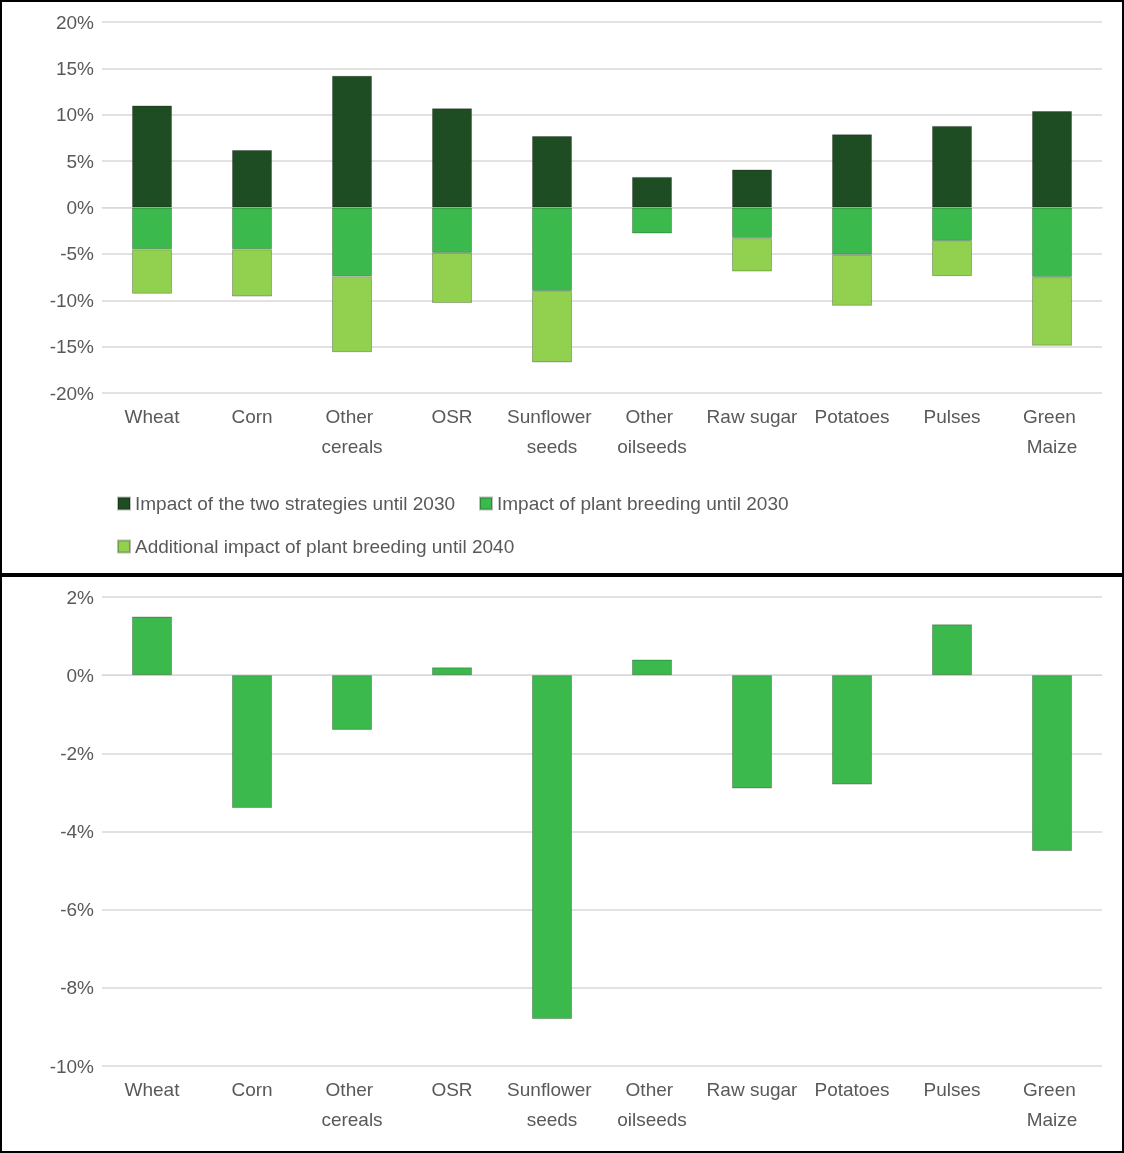 The image size is (1124, 1153). Describe the element at coordinates (80, 161) in the screenshot. I see `y-tick-label: 5%` at that location.